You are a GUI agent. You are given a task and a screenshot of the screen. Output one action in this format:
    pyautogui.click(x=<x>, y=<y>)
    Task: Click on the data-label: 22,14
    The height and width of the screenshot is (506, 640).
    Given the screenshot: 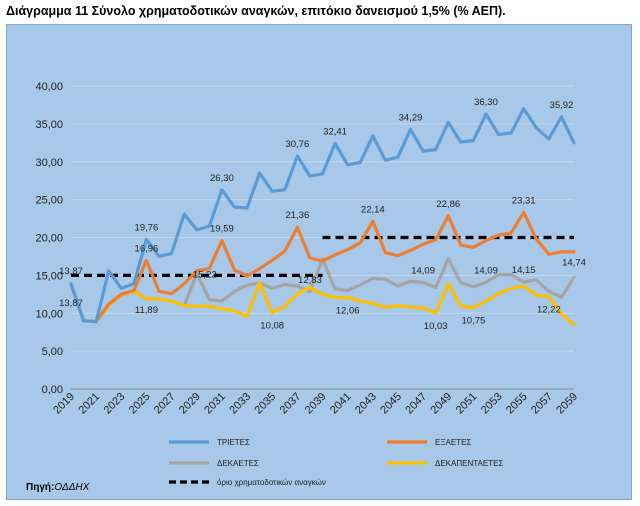 What is the action you would take?
    pyautogui.click(x=373, y=209)
    